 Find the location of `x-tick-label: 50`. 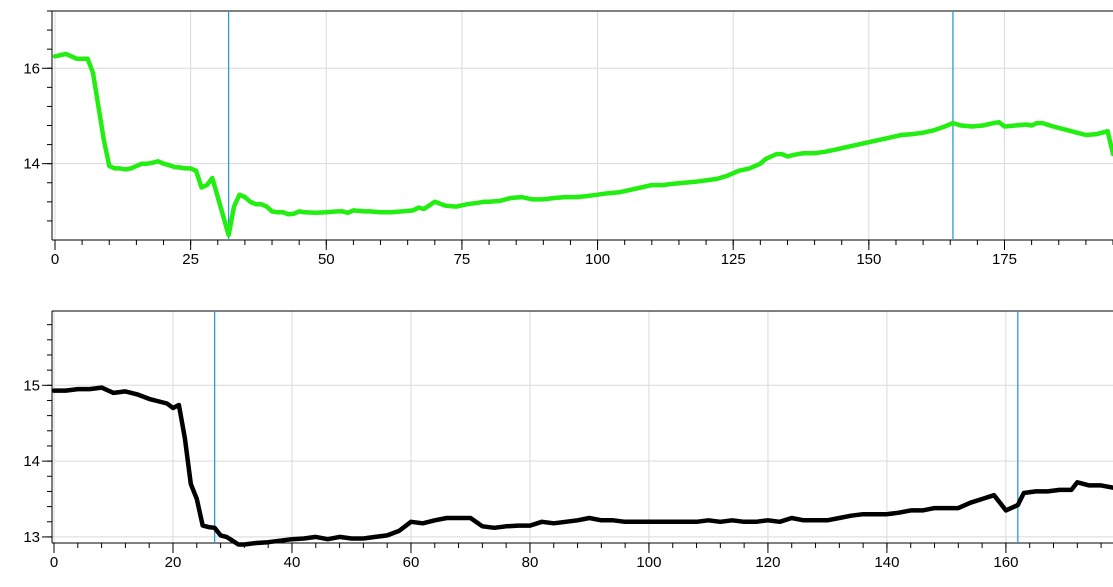

x-tick-label: 50 is located at coordinates (326, 259).